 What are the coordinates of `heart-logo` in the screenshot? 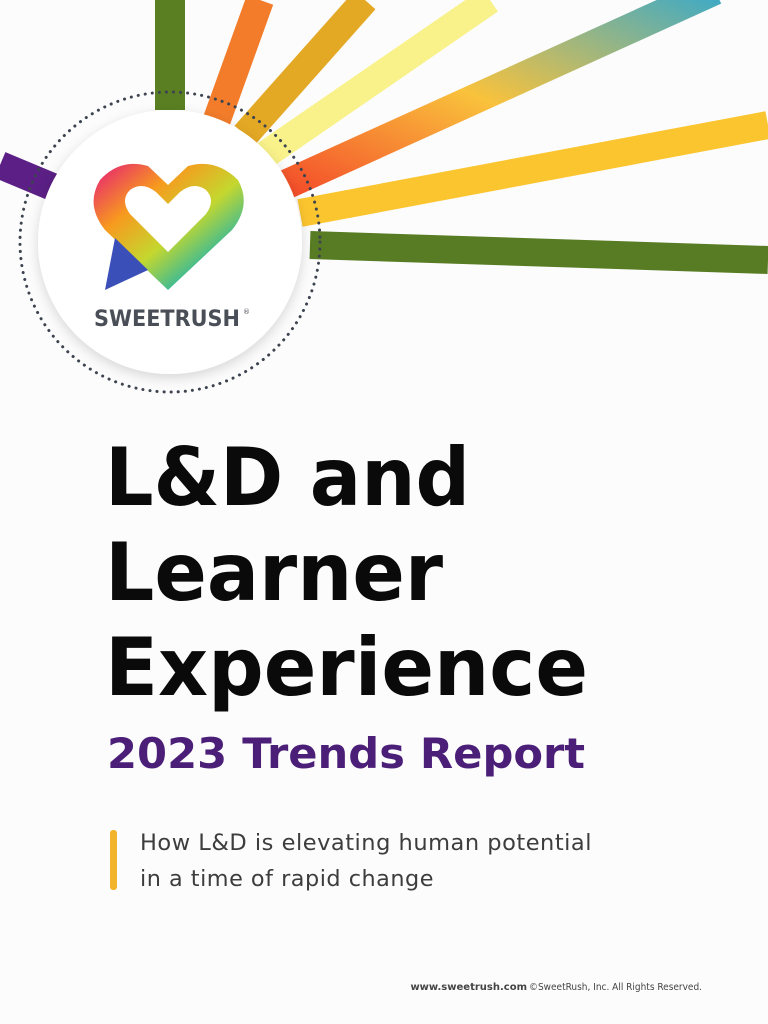 It's located at (168, 226).